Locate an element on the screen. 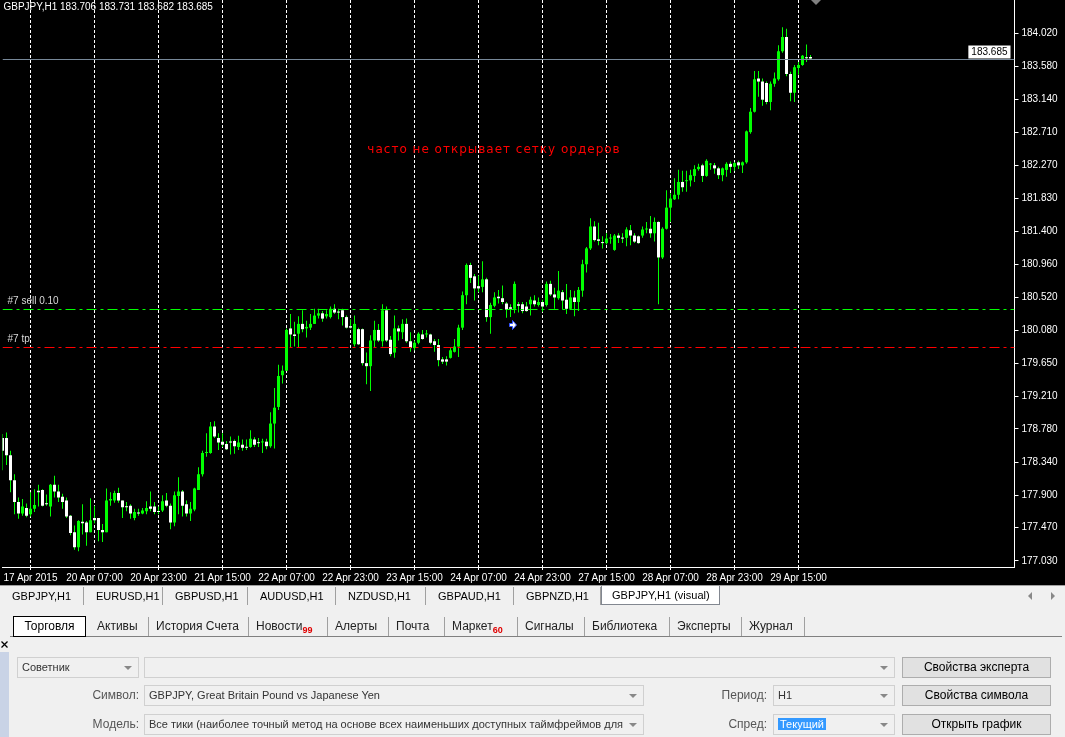 The image size is (1065, 737). tab: Маркет$_{60}$ is located at coordinates (481, 626).